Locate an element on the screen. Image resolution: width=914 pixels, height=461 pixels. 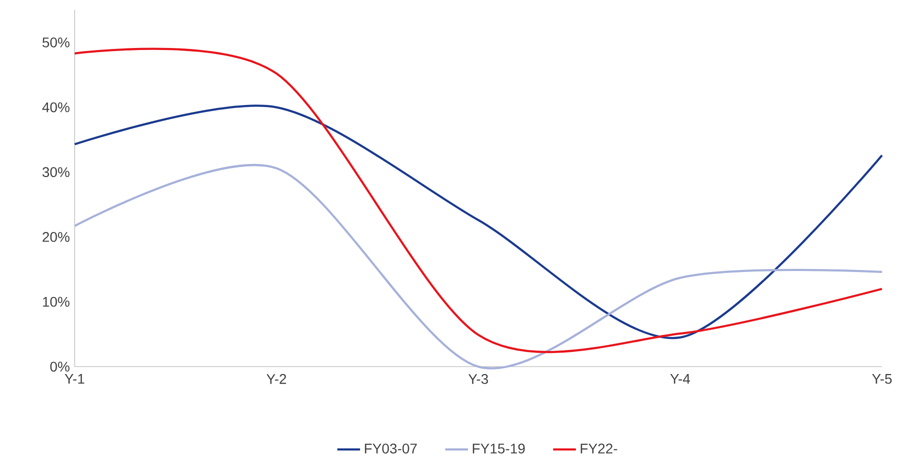
y-tick-label: 10% is located at coordinates (56, 302).